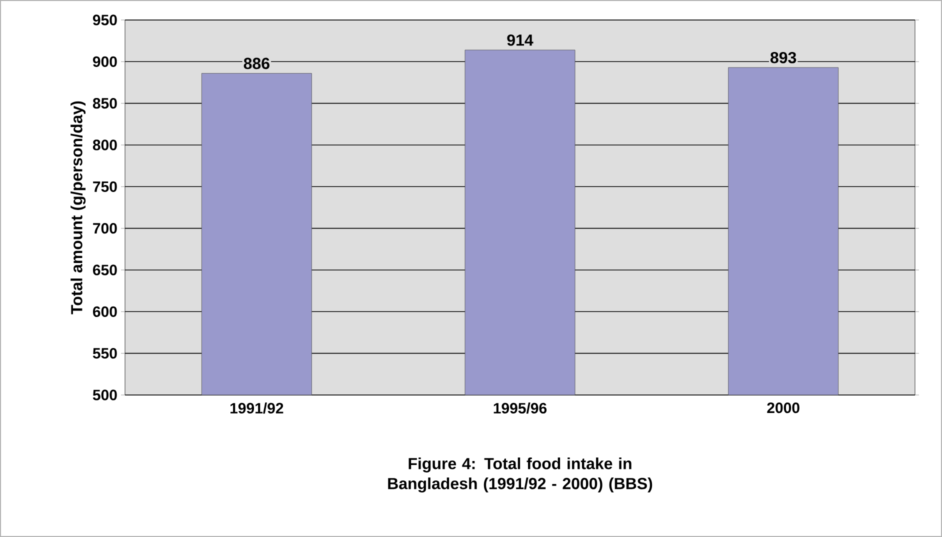 This screenshot has height=537, width=942. I want to click on y-tick-label: 850, so click(104, 103).